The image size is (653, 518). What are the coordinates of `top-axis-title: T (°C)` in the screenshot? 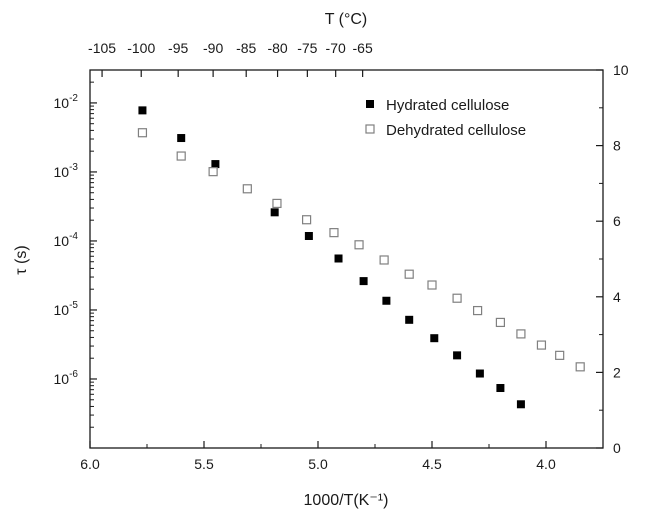 It's located at (346, 19).